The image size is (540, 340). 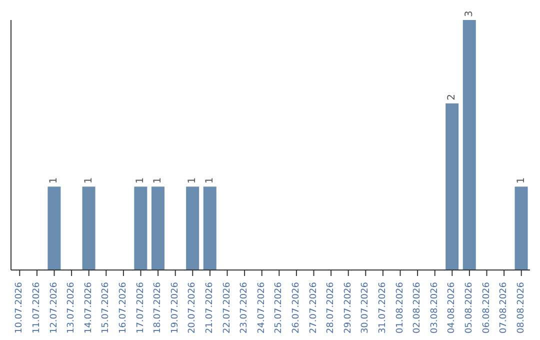 What do you see at coordinates (193, 308) in the screenshot?
I see `x-tick-label: 20.07.2026` at bounding box center [193, 308].